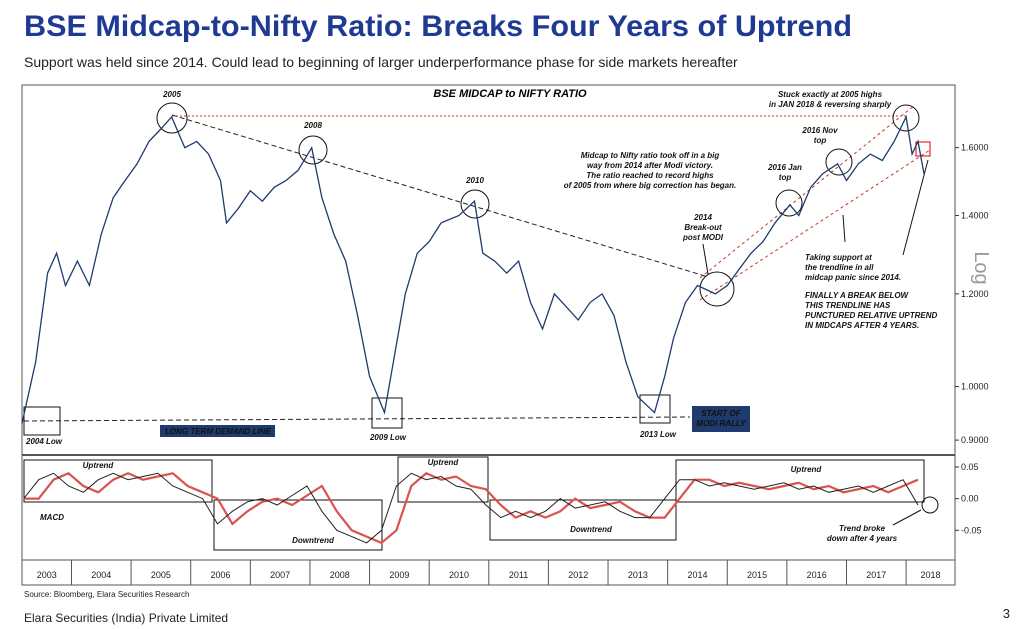 The height and width of the screenshot is (629, 1022). Describe the element at coordinates (650, 175) in the screenshot. I see `annotation-line: The ratio reached to record highs` at that location.